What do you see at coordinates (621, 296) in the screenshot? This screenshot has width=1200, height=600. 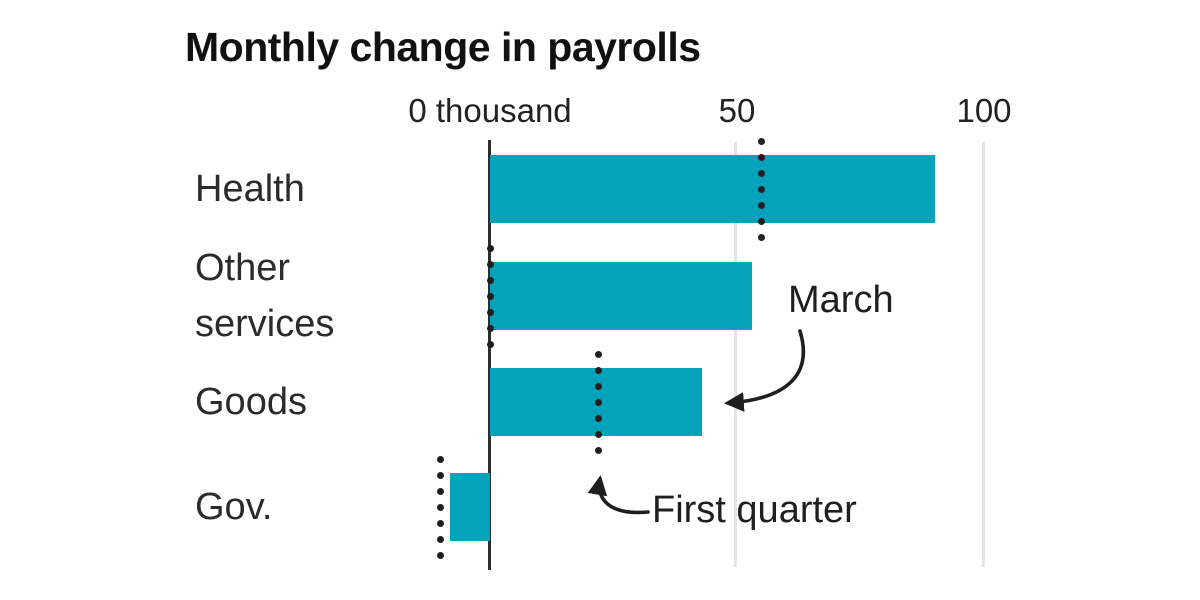 I see `bar-other-services` at bounding box center [621, 296].